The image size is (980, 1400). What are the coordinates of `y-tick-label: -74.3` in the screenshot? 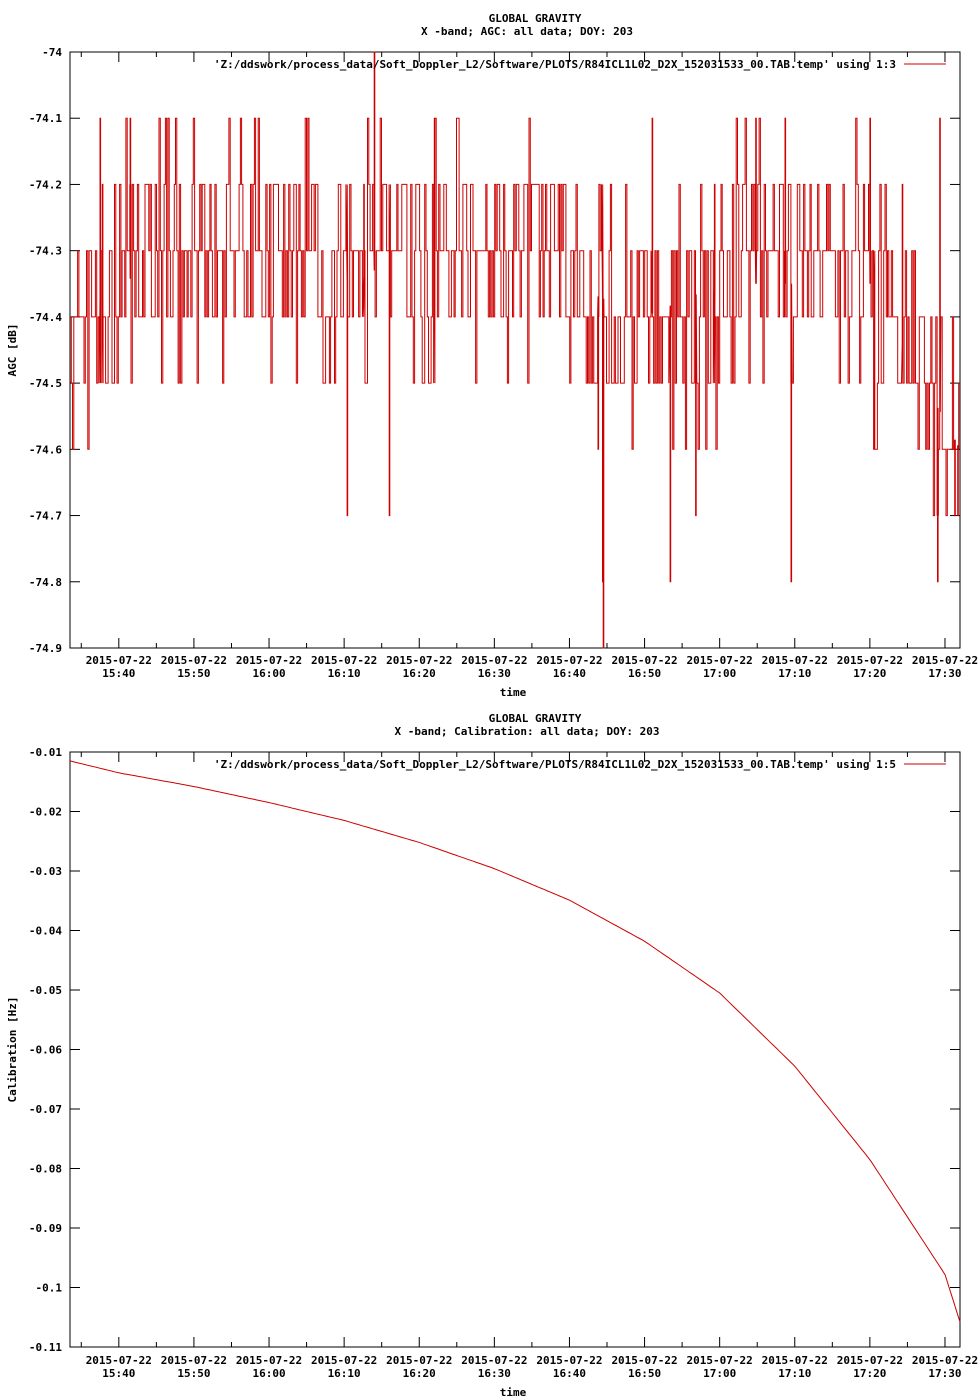 It's located at (45, 251).